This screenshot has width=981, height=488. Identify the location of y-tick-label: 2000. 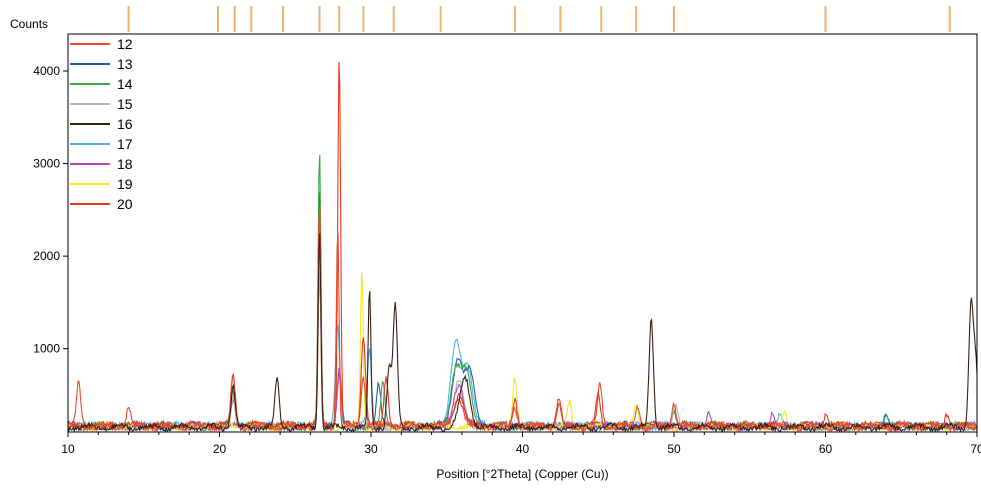
(46, 256).